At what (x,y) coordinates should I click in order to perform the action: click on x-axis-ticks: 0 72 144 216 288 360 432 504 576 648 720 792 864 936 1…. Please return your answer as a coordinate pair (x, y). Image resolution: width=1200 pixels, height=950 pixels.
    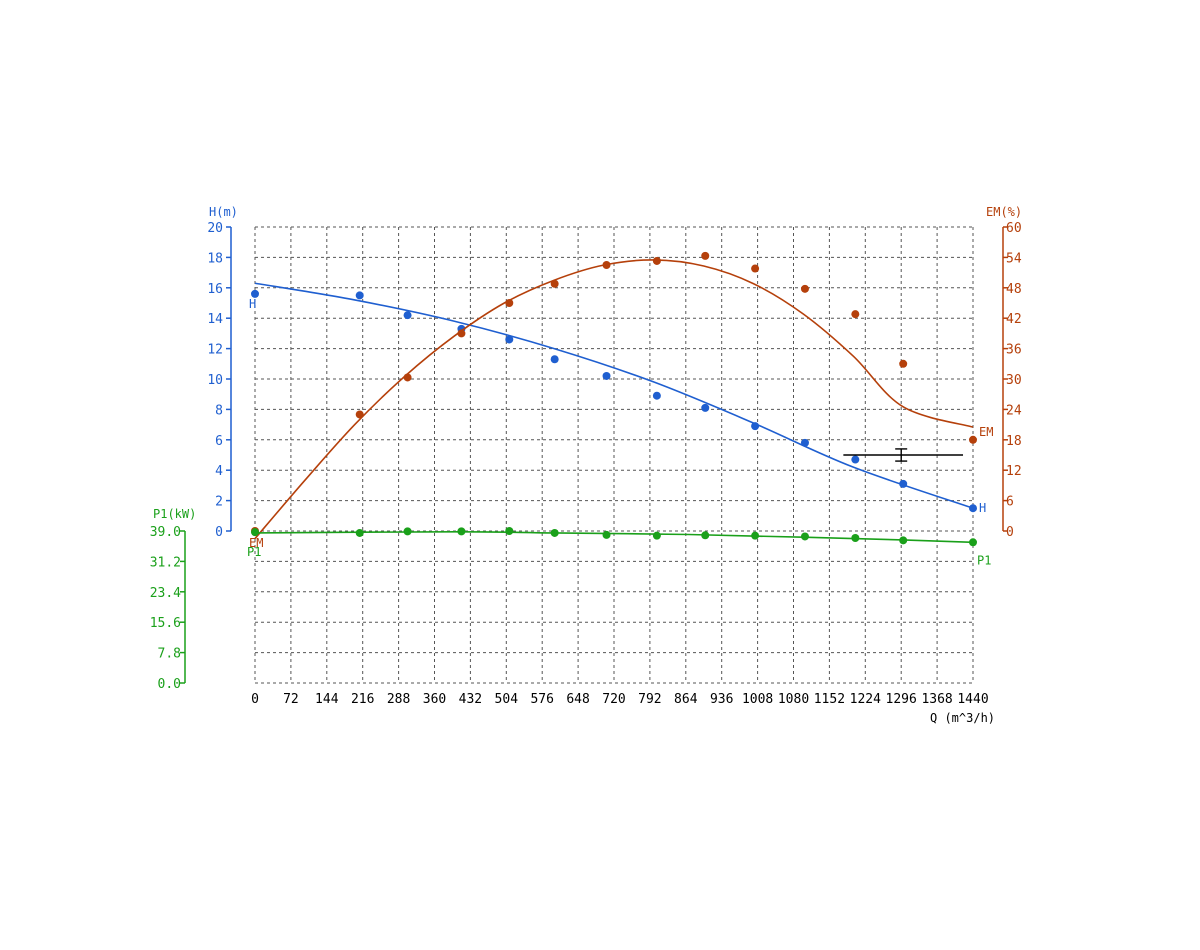
    Looking at the image, I should click on (620, 699).